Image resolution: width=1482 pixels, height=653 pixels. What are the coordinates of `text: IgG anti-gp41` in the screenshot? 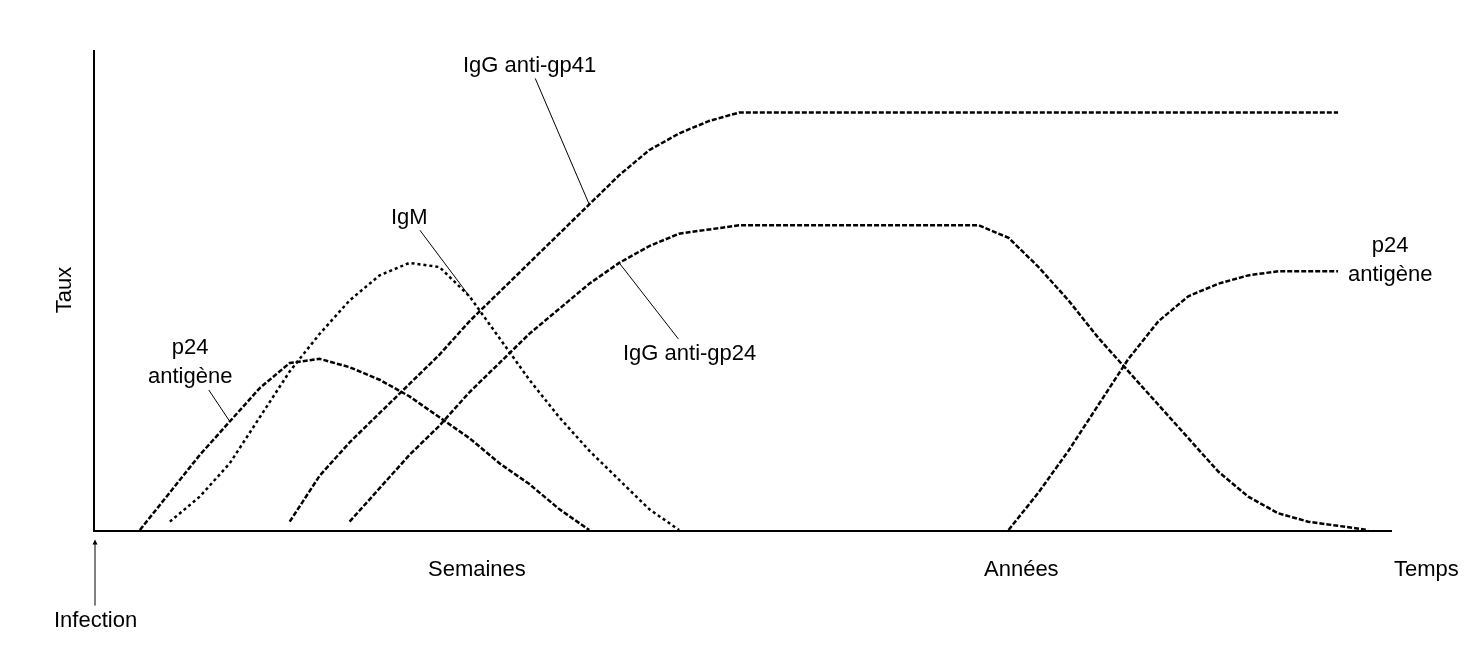 It's located at (530, 64).